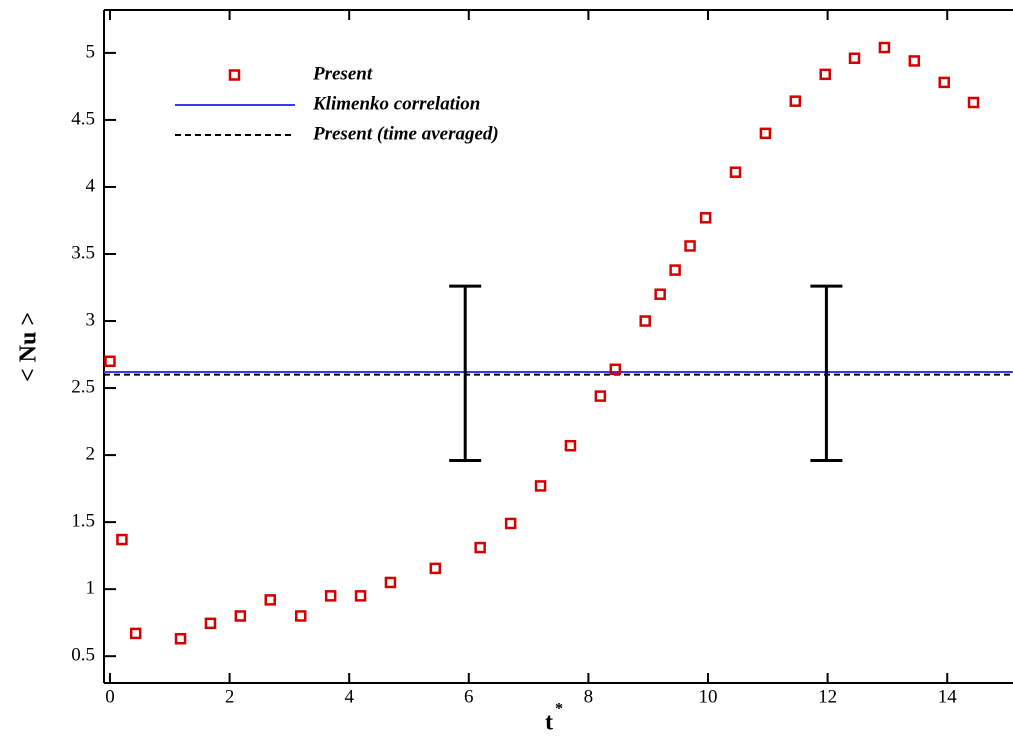  Describe the element at coordinates (91, 51) in the screenshot. I see `y-tick-label: 5` at that location.